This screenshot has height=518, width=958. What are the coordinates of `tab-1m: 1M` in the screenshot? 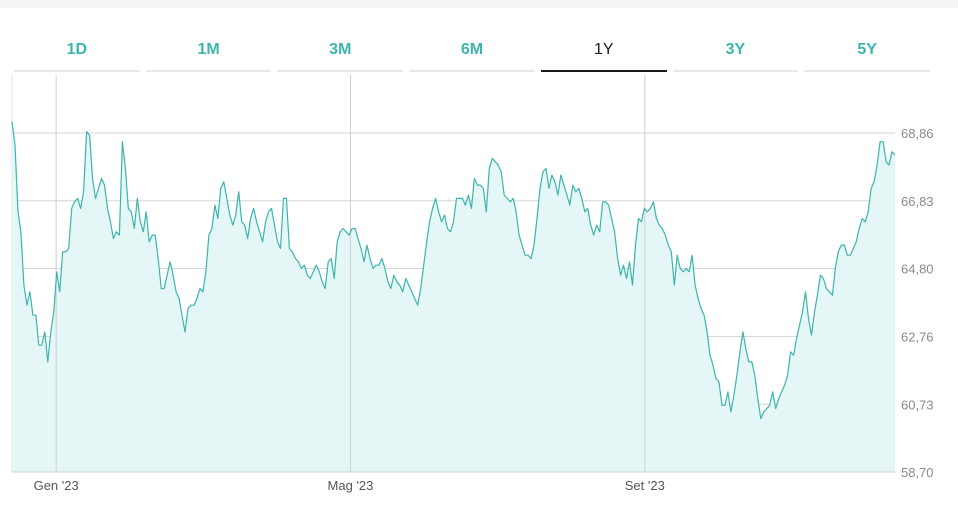 It's located at (208, 53).